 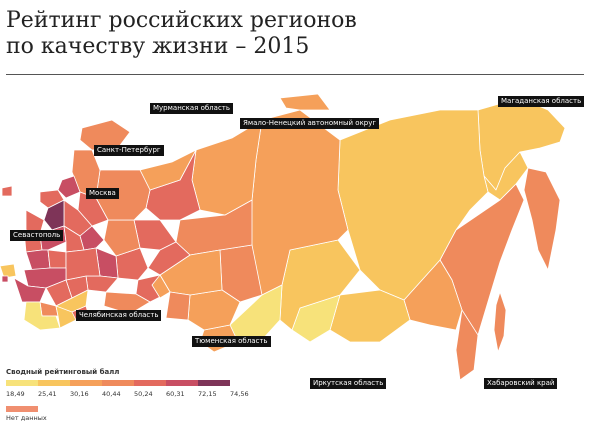 What do you see at coordinates (541, 101) in the screenshot?
I see `label-magadan: Магаданская область` at bounding box center [541, 101].